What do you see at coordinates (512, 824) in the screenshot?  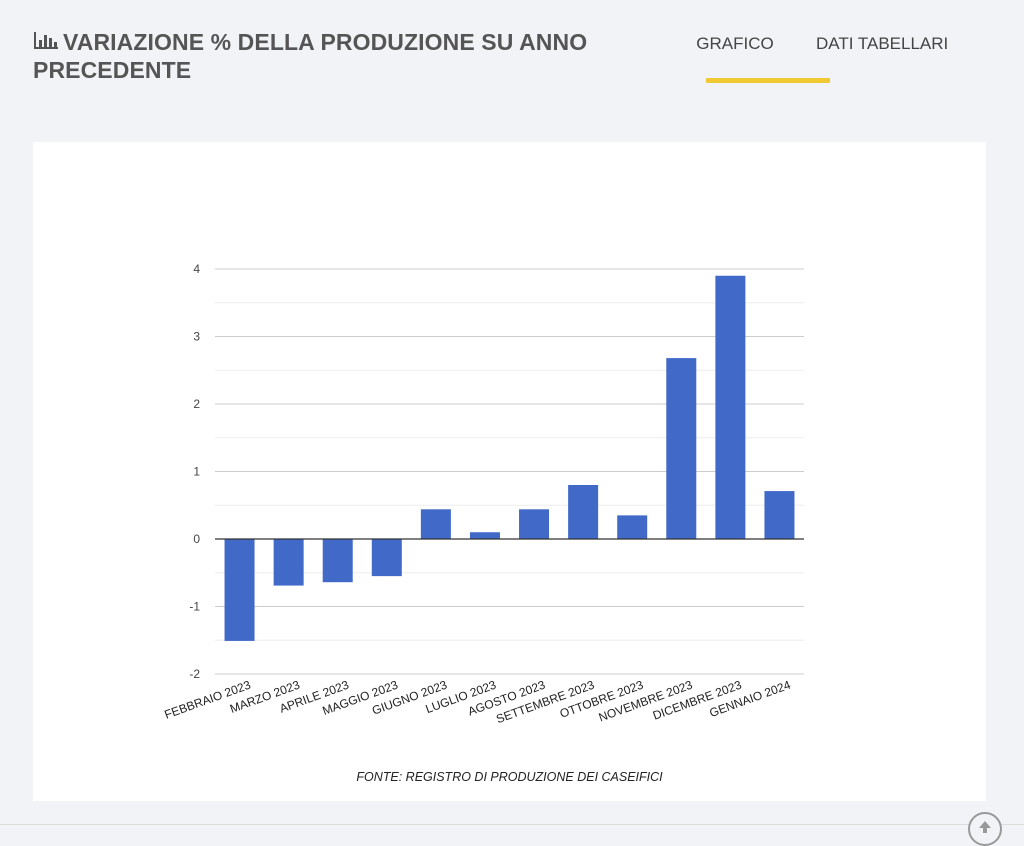 I see `divider` at bounding box center [512, 824].